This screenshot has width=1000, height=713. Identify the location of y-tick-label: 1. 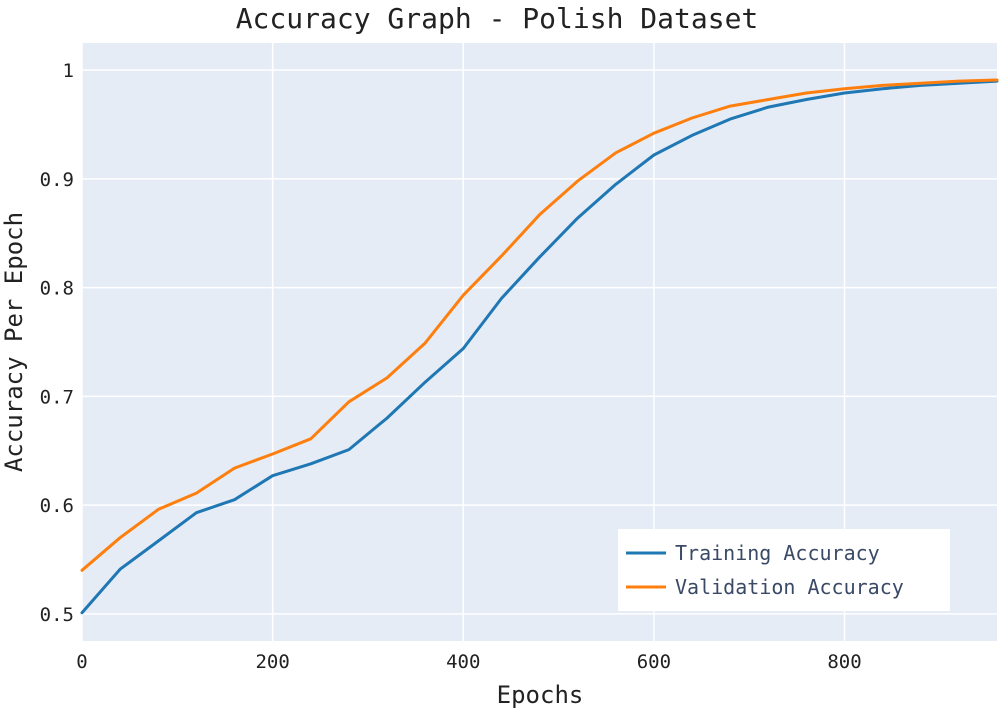
(68, 71).